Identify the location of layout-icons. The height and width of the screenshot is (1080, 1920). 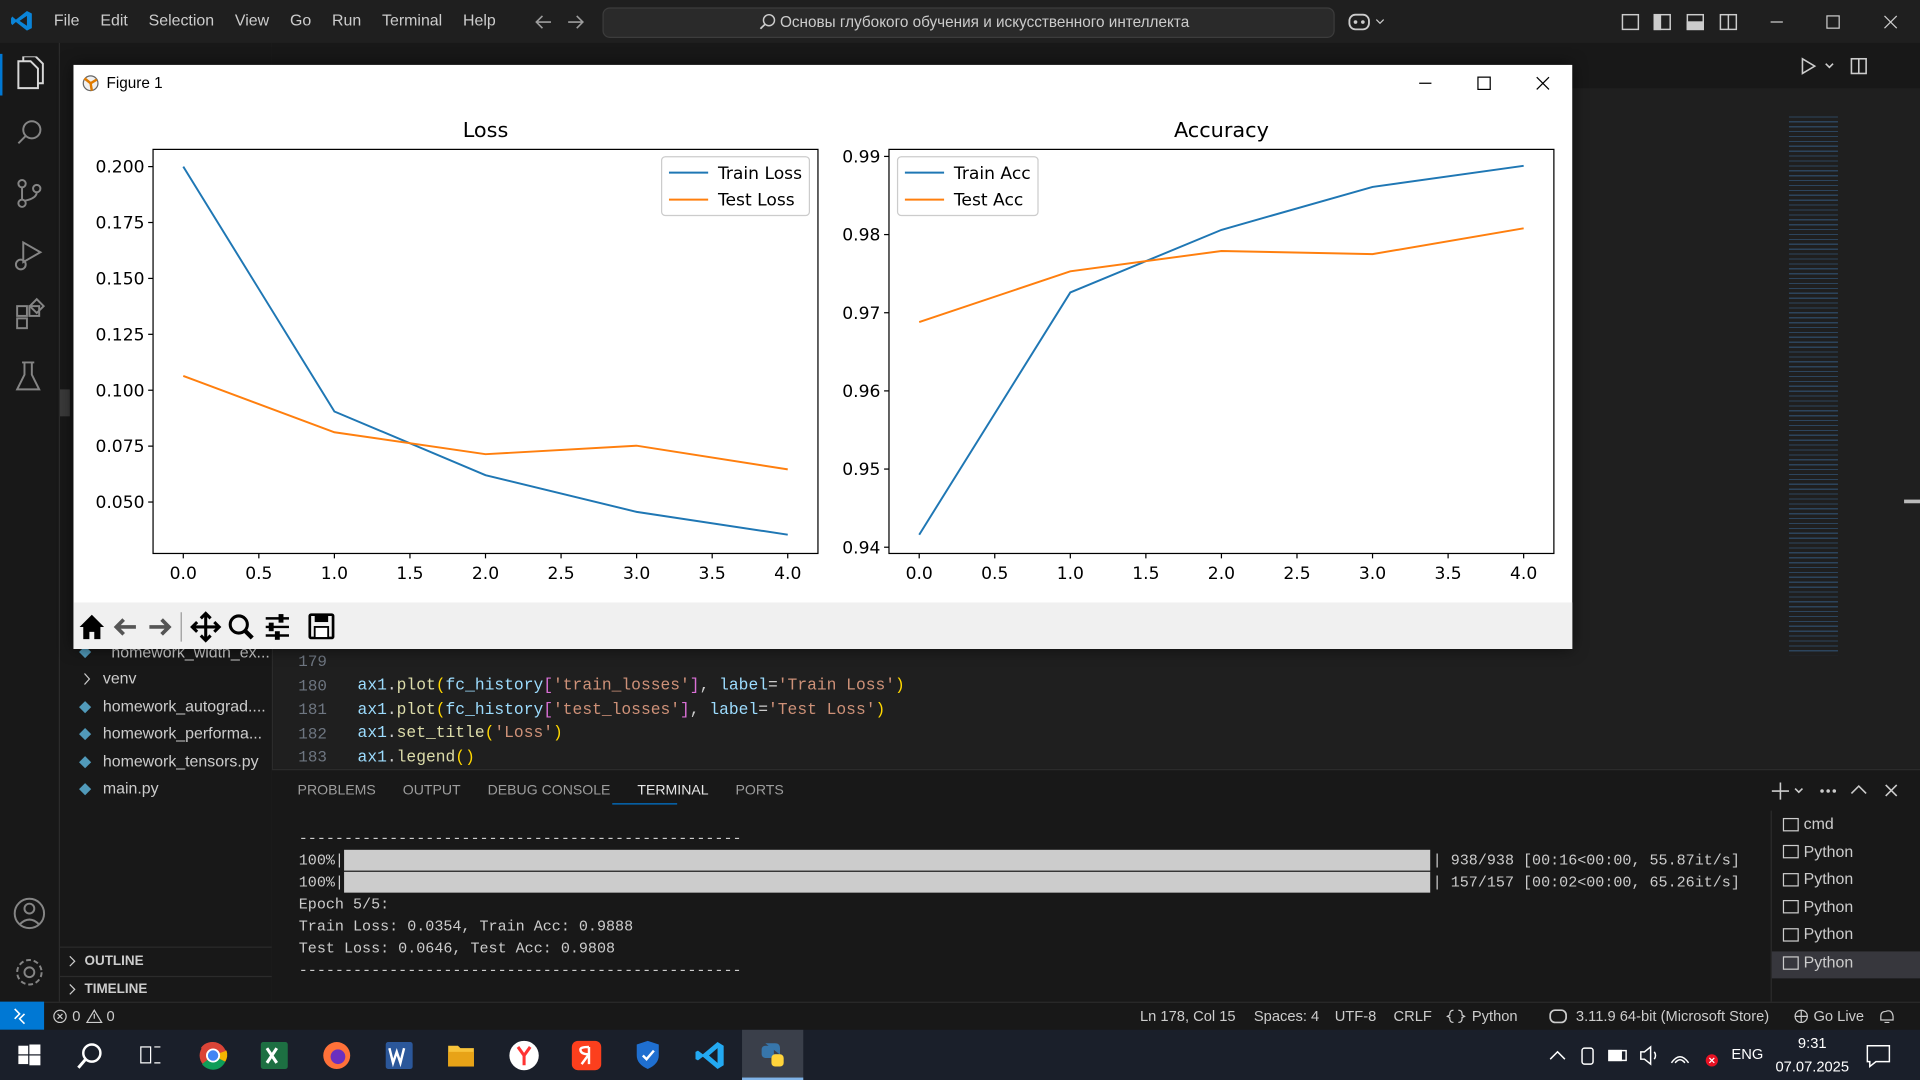
(1680, 22).